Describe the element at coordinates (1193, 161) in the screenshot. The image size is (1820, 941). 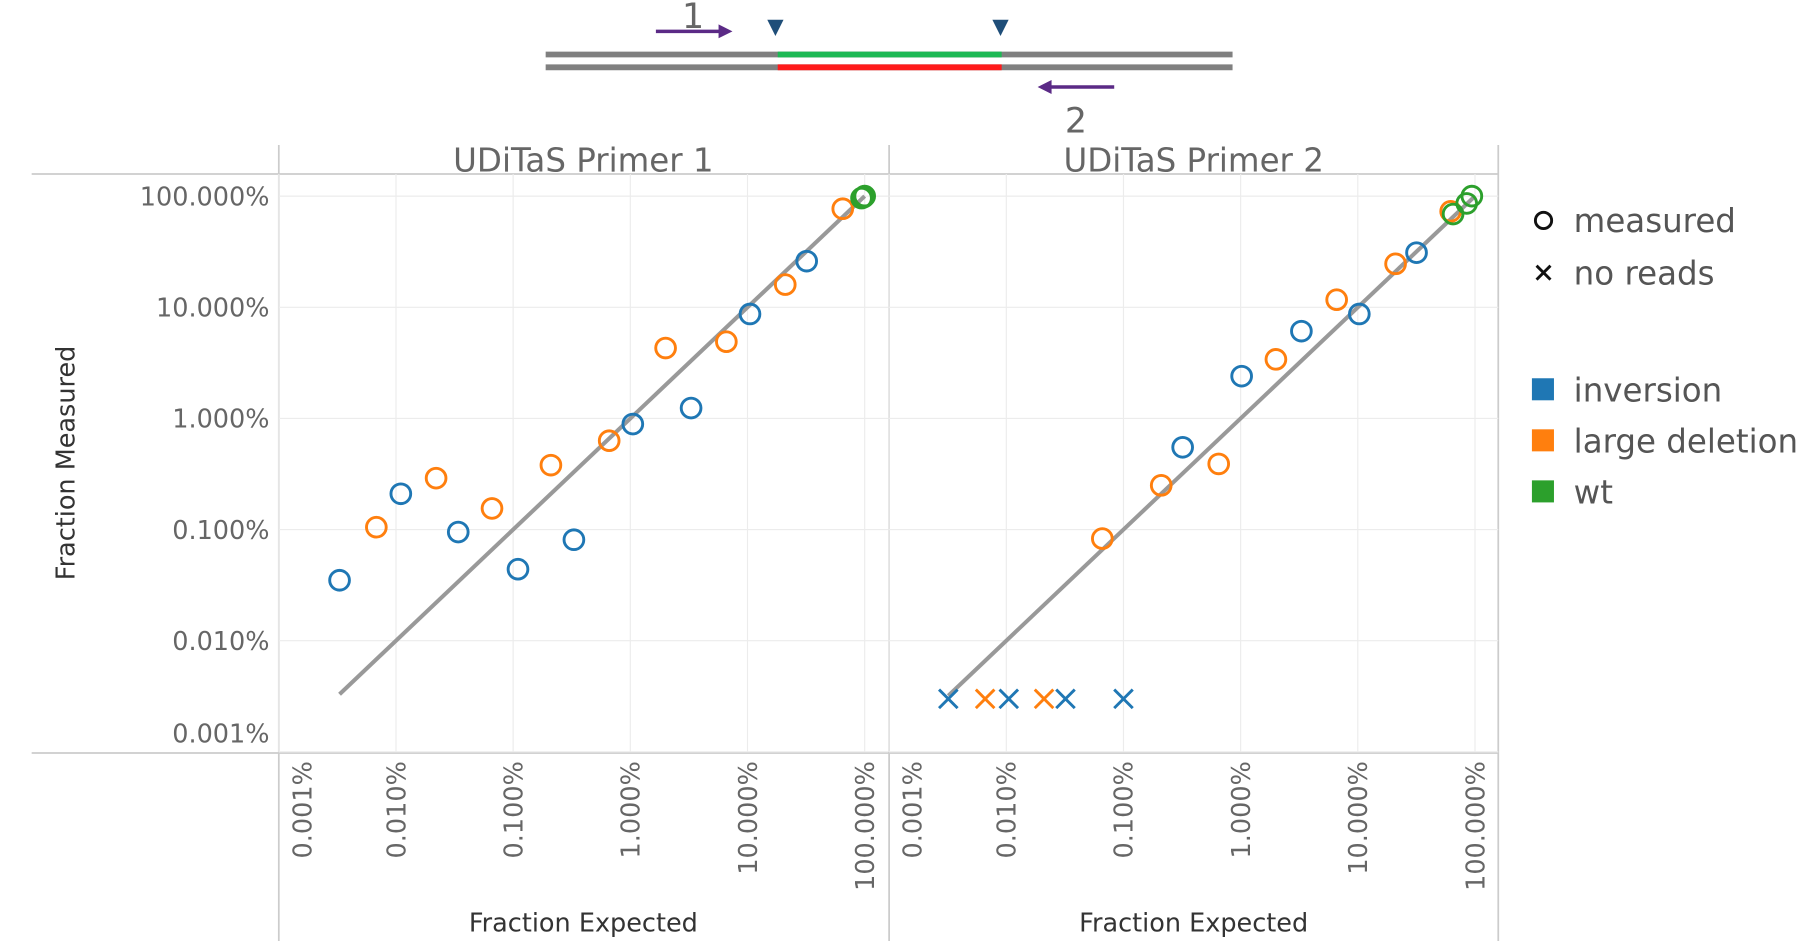
I see `panel-title: UDiTaS Primer 2` at that location.